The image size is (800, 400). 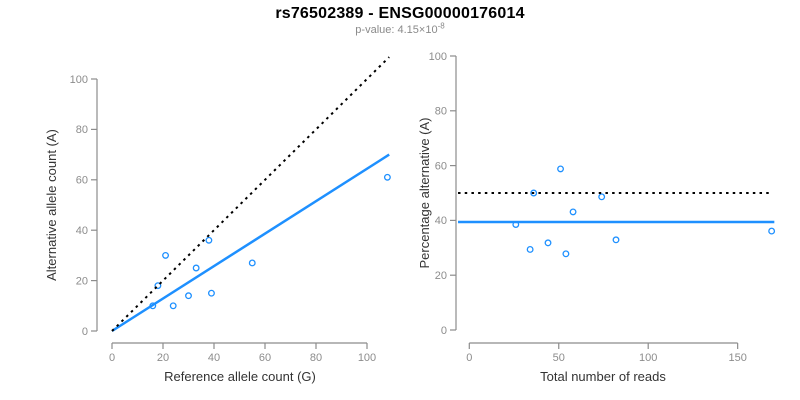 What do you see at coordinates (316, 358) in the screenshot?
I see `x-tick-label: 80` at bounding box center [316, 358].